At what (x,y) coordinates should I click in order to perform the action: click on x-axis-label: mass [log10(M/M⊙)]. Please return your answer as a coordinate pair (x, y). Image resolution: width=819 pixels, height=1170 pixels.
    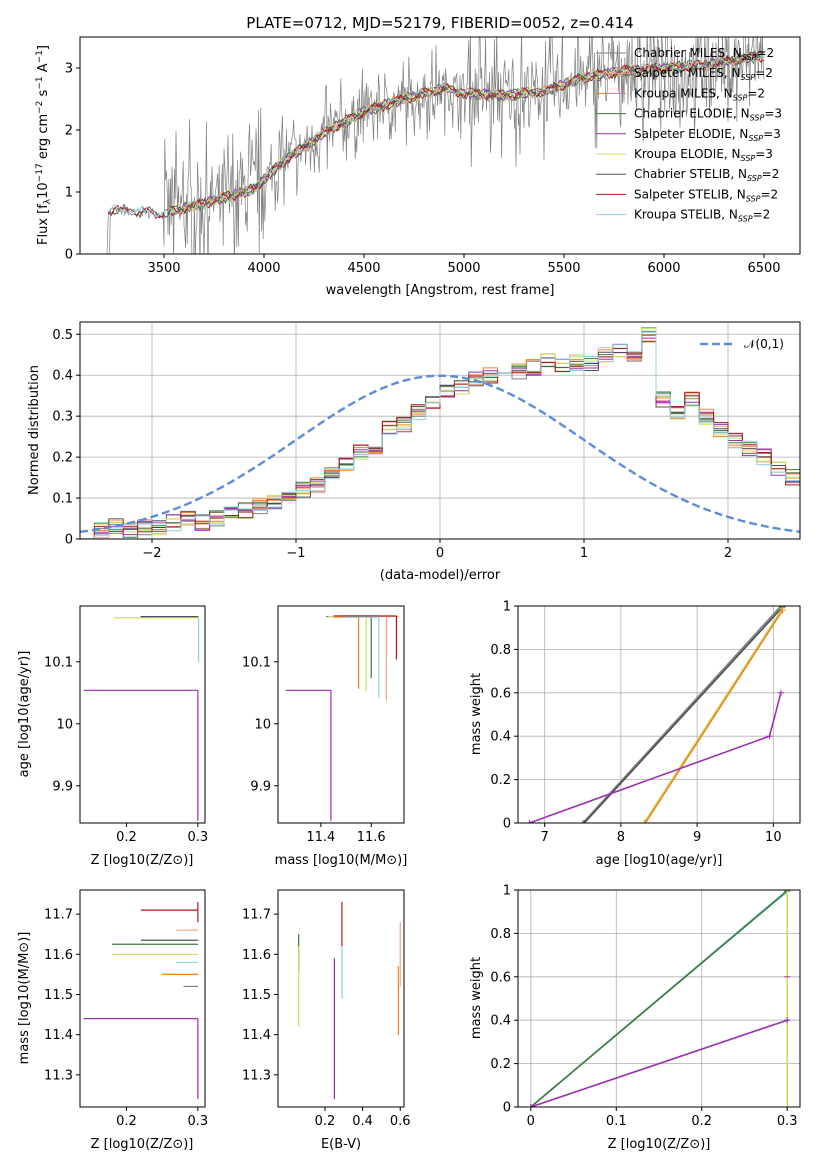
    Looking at the image, I should click on (341, 860).